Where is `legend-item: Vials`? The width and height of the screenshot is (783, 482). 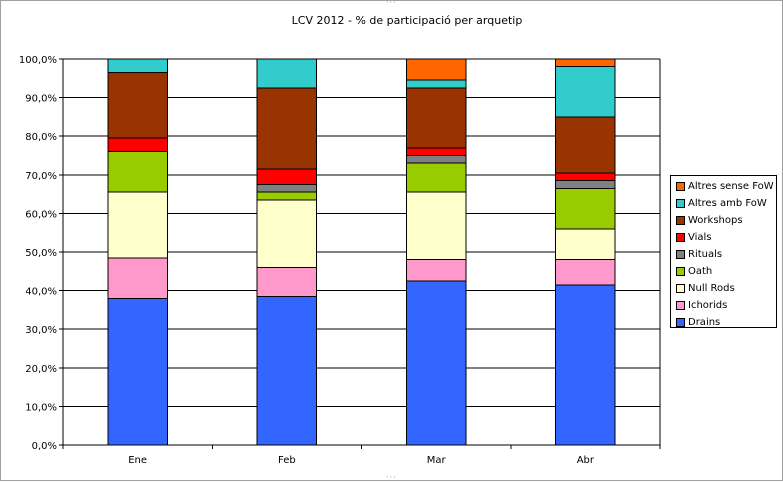
legend-item: Vials is located at coordinates (726, 237).